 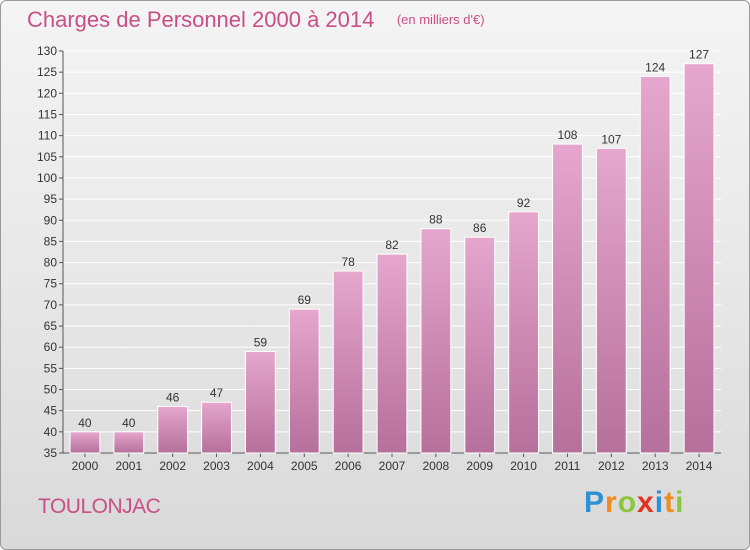 I want to click on chart-title: Charges de Personnel 2000 à 2014, so click(x=201, y=19).